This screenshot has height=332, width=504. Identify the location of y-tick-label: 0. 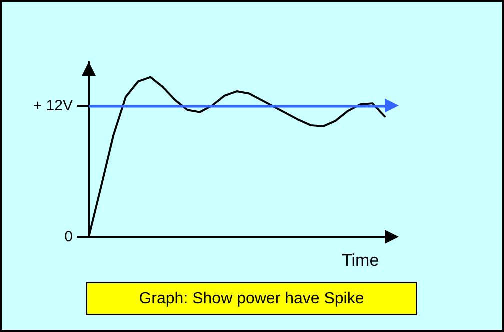
(68, 237).